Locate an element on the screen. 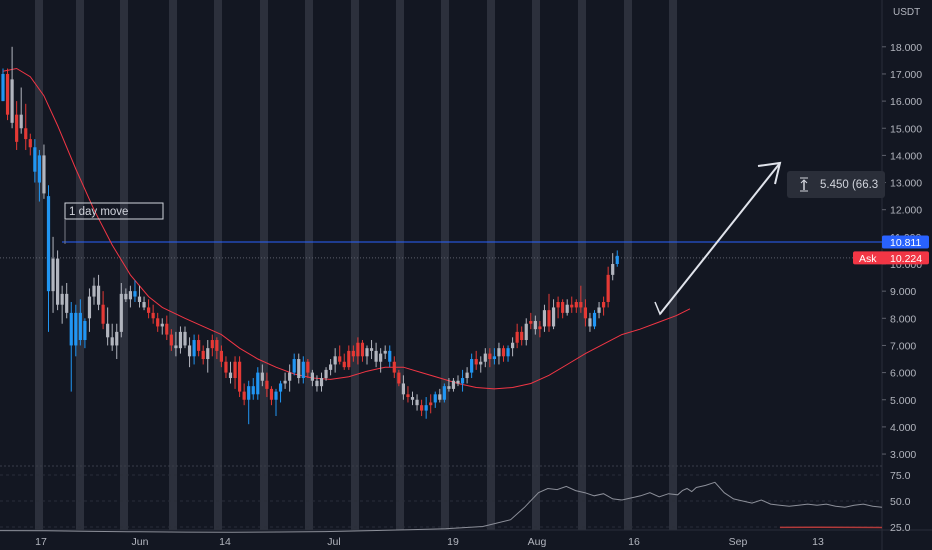 The width and height of the screenshot is (932, 550). last-price-badge: 10.811 is located at coordinates (905, 242).